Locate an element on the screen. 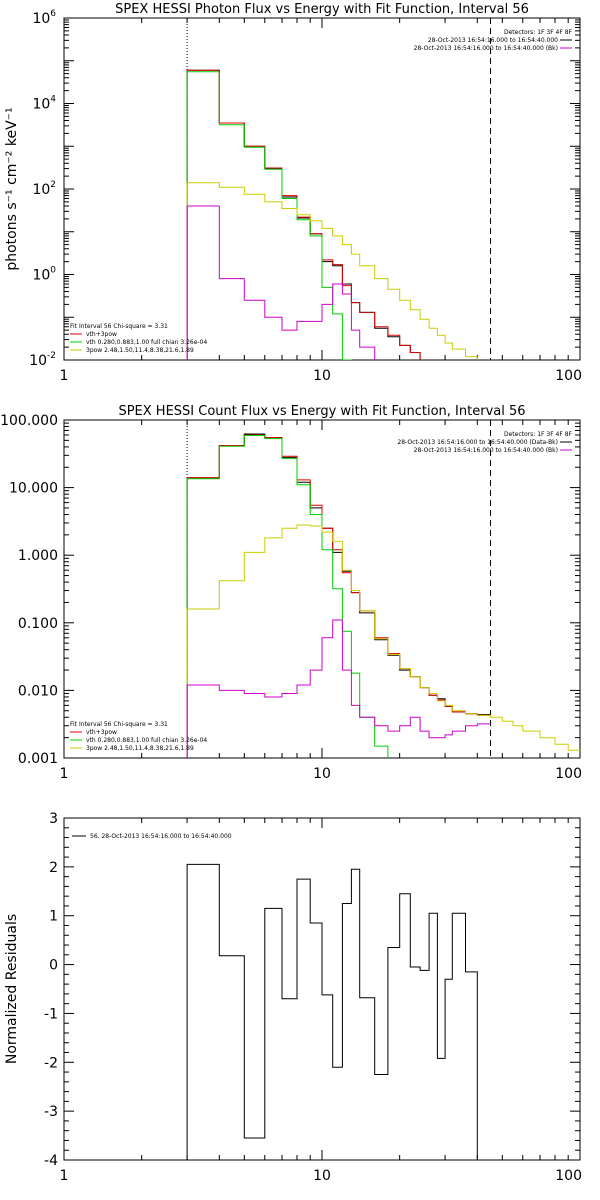 This screenshot has height=1200, width=600. y-tick-label: 10² is located at coordinates (44, 189).